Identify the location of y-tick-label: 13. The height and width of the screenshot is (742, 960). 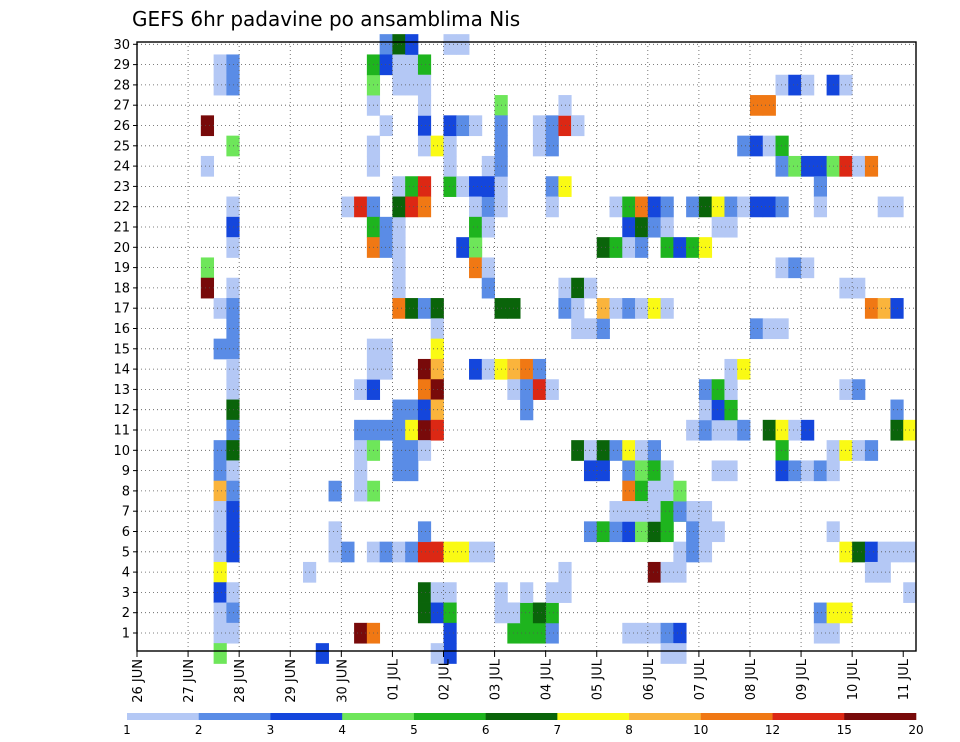
(121, 390).